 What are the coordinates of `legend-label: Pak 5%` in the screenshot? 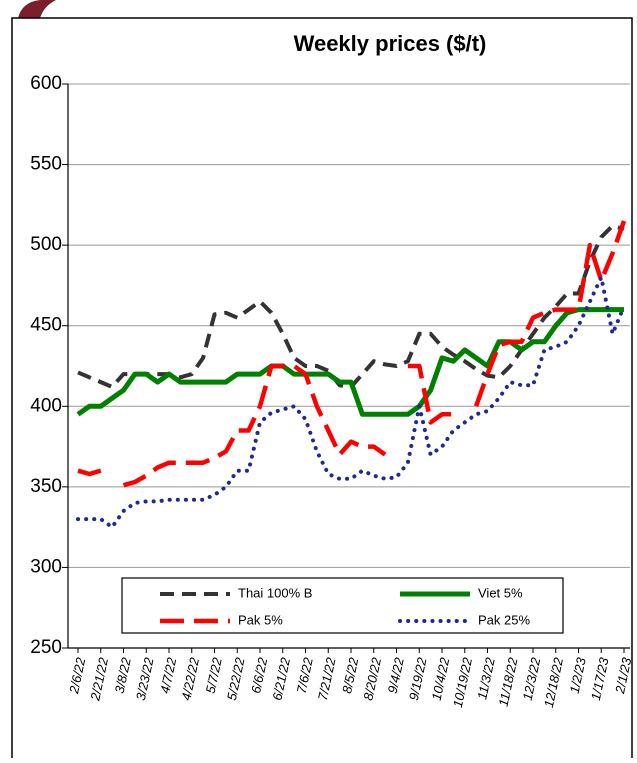 It's located at (260, 619).